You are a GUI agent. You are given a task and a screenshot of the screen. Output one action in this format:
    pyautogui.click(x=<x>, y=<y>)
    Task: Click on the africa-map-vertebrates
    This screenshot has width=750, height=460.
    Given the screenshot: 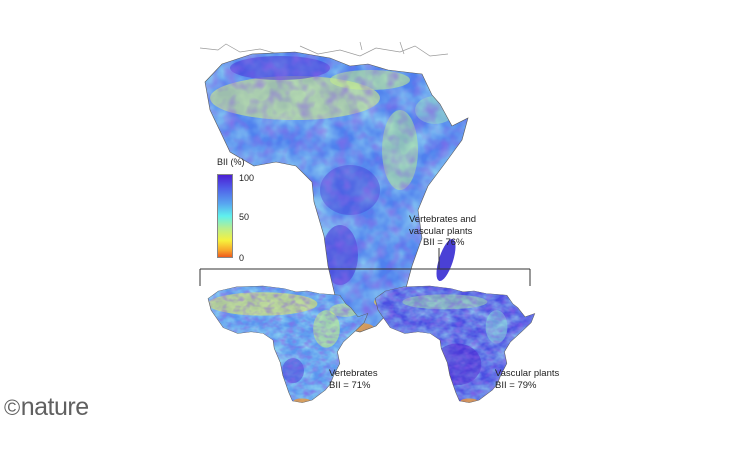 What is the action you would take?
    pyautogui.click(x=288, y=344)
    